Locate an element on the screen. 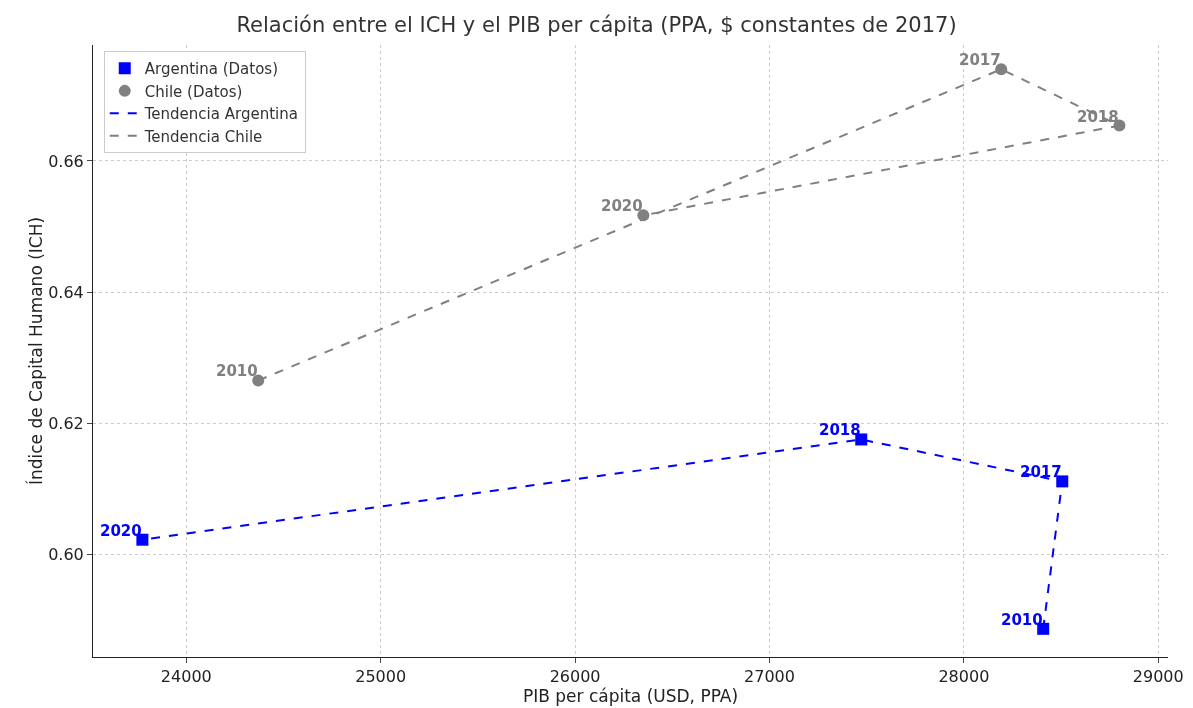  y-tick-label: 0.62 is located at coordinates (66, 423).